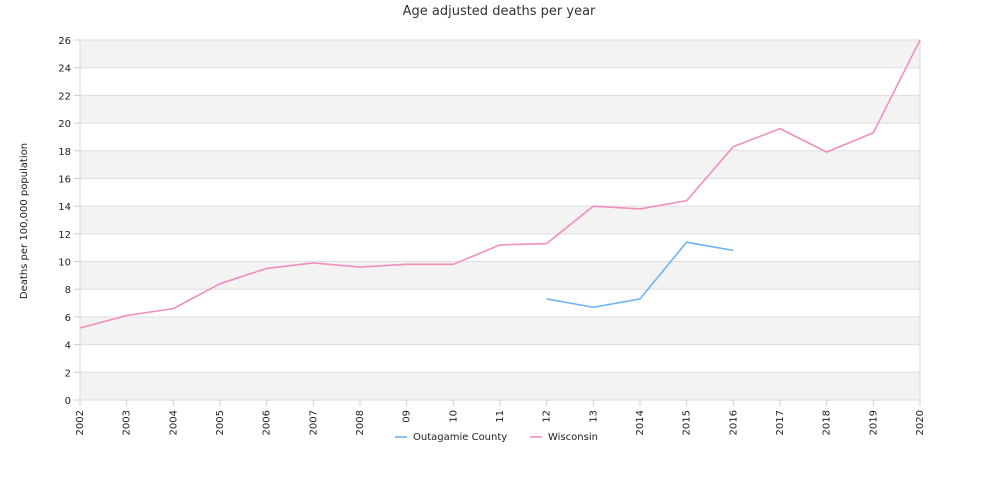 The height and width of the screenshot is (500, 1000). I want to click on y-tick-label: 2, so click(68, 373).